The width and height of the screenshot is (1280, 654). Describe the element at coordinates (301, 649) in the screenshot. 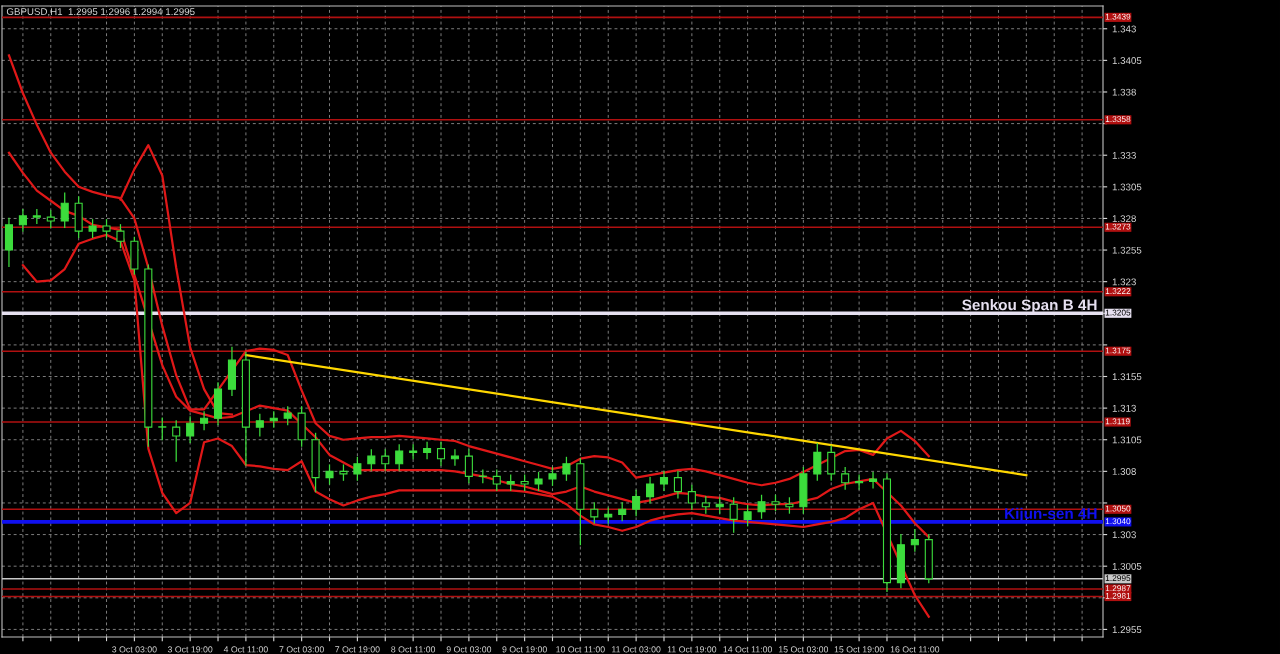

I see `x-tick-label: 7 Oct 03:00` at that location.